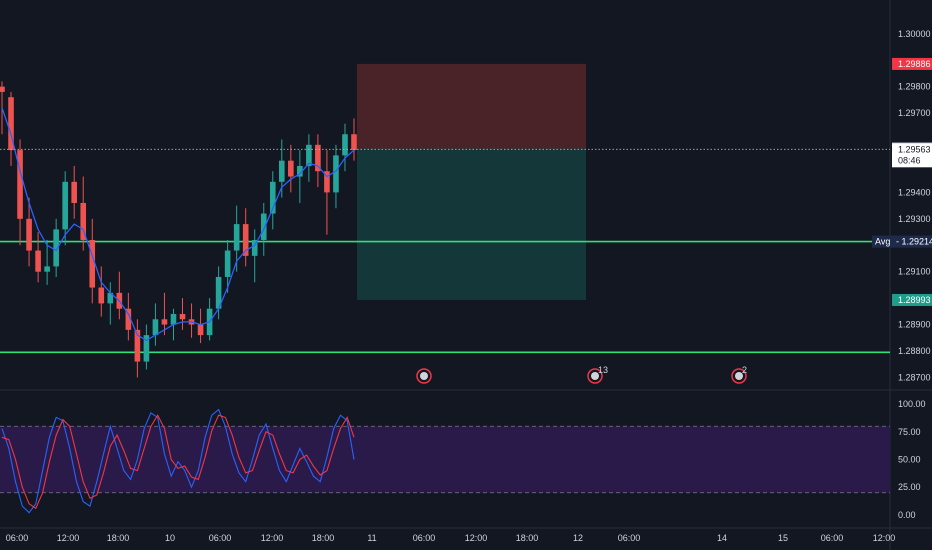  What do you see at coordinates (578, 538) in the screenshot?
I see `time-tick-label: 12` at bounding box center [578, 538].